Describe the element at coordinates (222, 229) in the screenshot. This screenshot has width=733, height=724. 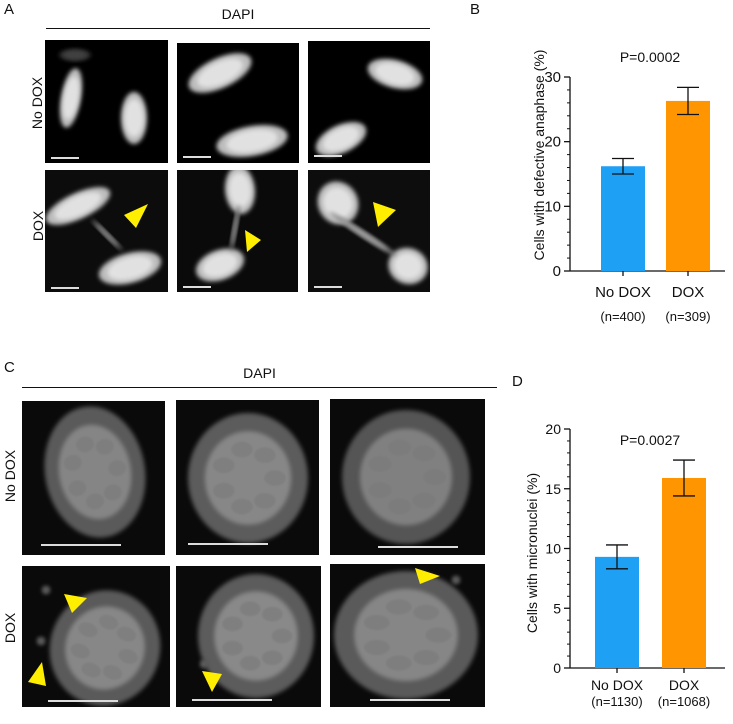
I see `panel-a-dox-2-image` at that location.